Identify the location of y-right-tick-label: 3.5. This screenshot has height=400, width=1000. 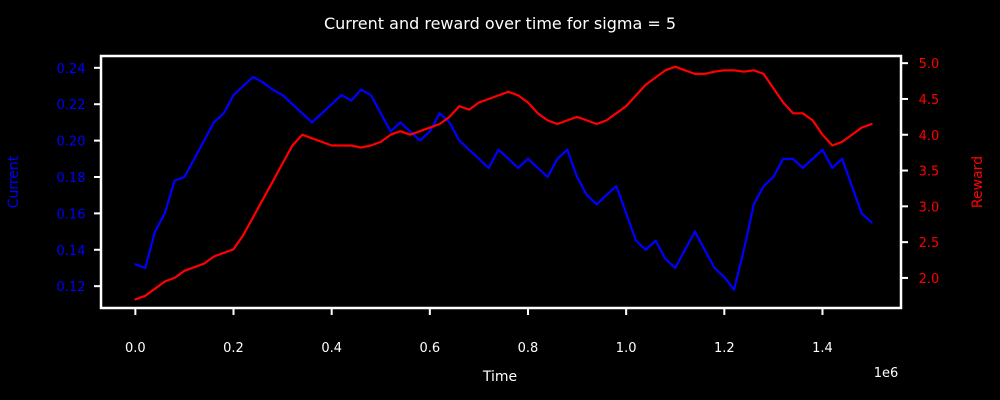
(929, 172).